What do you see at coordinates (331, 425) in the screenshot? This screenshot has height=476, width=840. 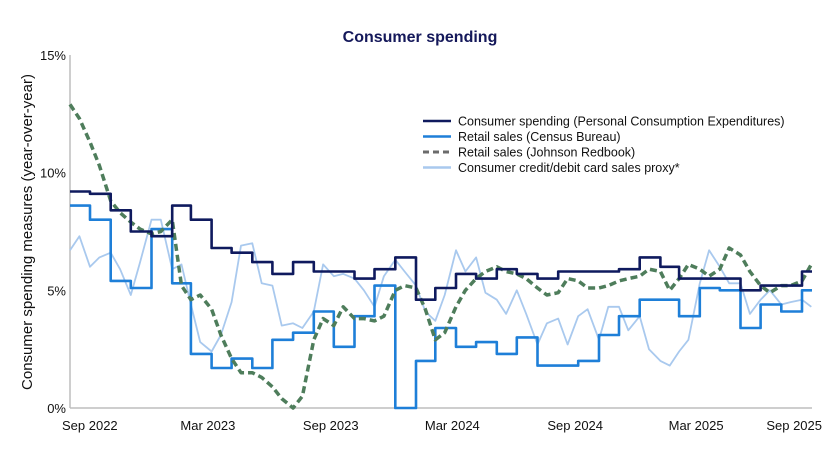 I see `x-tick-label: Sep 2023` at bounding box center [331, 425].